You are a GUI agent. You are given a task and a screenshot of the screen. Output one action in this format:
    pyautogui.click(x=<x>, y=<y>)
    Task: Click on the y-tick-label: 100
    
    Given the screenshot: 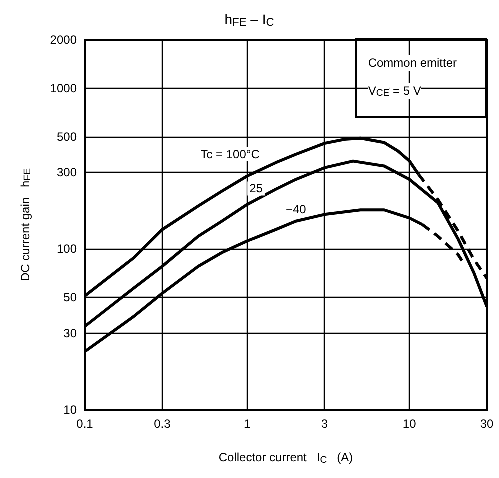 What is the action you would take?
    pyautogui.click(x=67, y=249)
    